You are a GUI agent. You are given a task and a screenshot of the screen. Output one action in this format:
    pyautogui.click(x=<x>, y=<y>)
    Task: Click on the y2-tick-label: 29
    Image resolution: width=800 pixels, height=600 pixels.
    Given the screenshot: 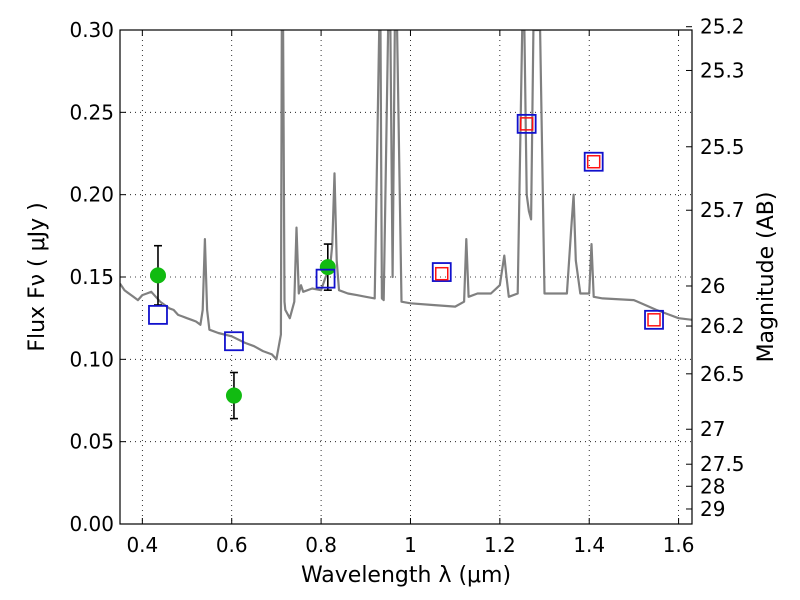 What is the action you would take?
    pyautogui.click(x=712, y=509)
    